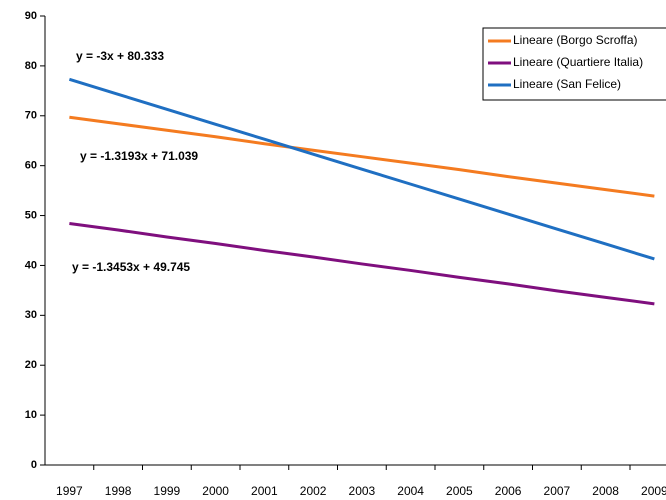  I want to click on y-tick-label: 0, so click(34, 465).